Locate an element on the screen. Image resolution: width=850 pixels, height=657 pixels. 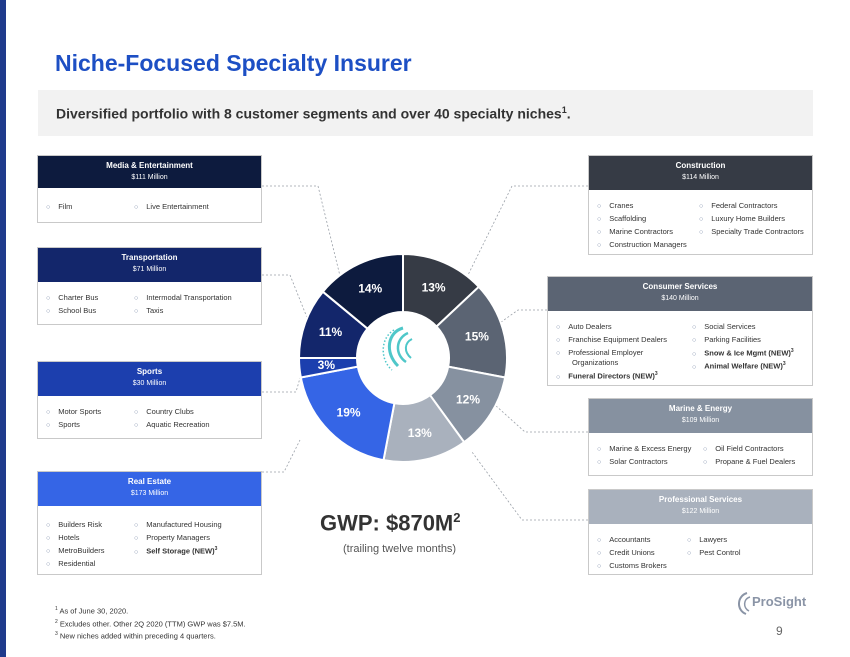
niche-label: Social Services is located at coordinates (730, 326).